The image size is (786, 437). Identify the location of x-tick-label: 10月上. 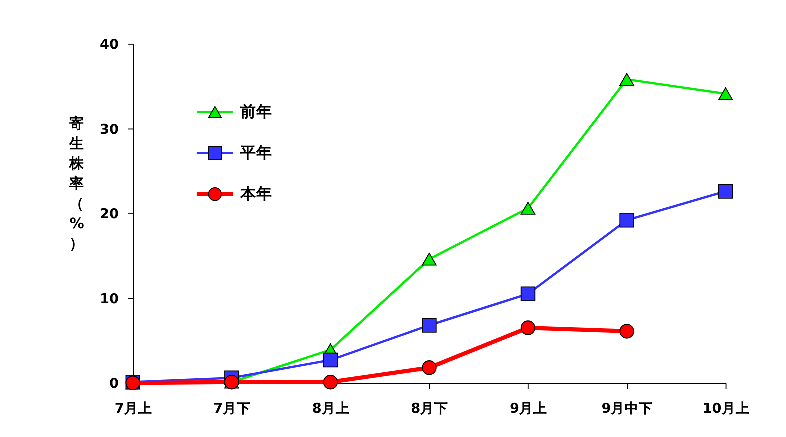
(726, 408).